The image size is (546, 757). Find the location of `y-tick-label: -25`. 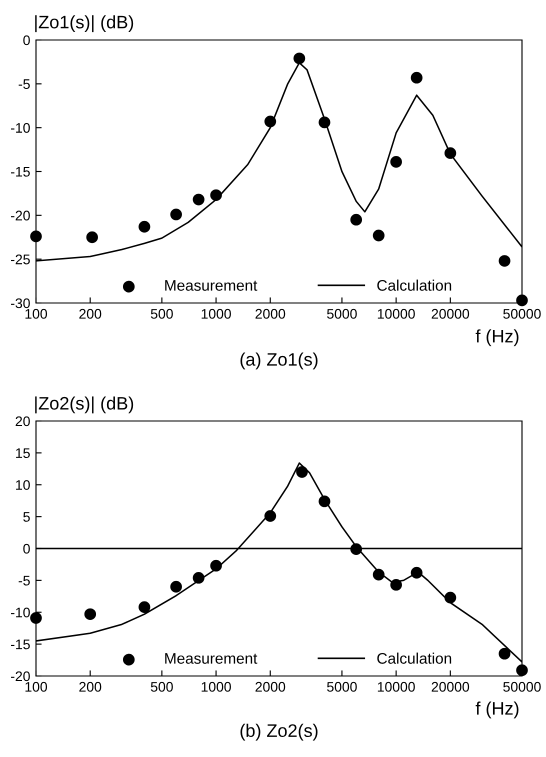

y-tick-label: -25 is located at coordinates (20, 259).